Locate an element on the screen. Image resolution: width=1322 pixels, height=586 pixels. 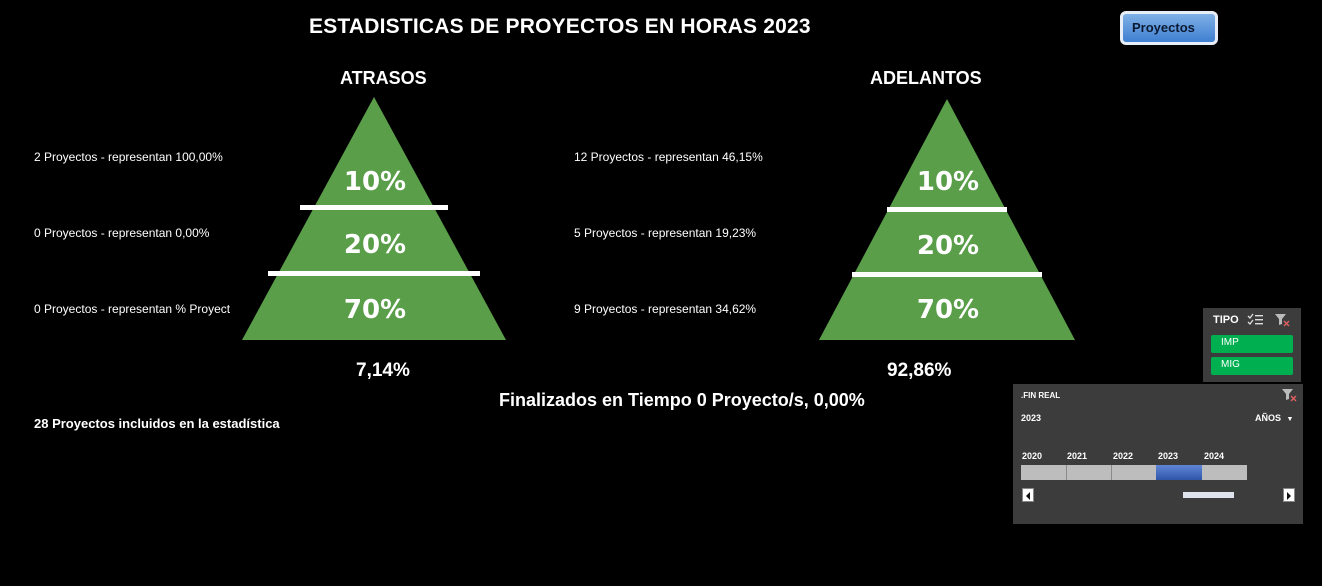
year-label-2021: 2021 is located at coordinates (1077, 456).